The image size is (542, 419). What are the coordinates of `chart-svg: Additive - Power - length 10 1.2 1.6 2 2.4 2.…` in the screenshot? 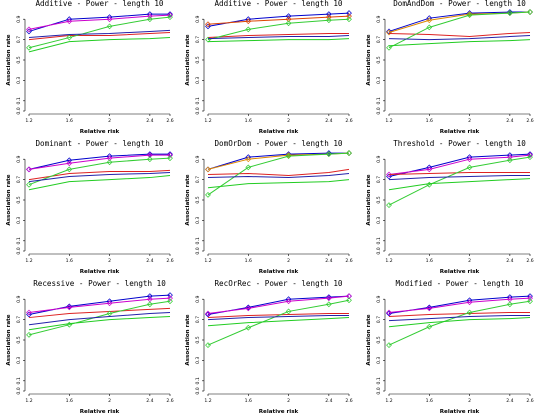 It's located at (269, 67).